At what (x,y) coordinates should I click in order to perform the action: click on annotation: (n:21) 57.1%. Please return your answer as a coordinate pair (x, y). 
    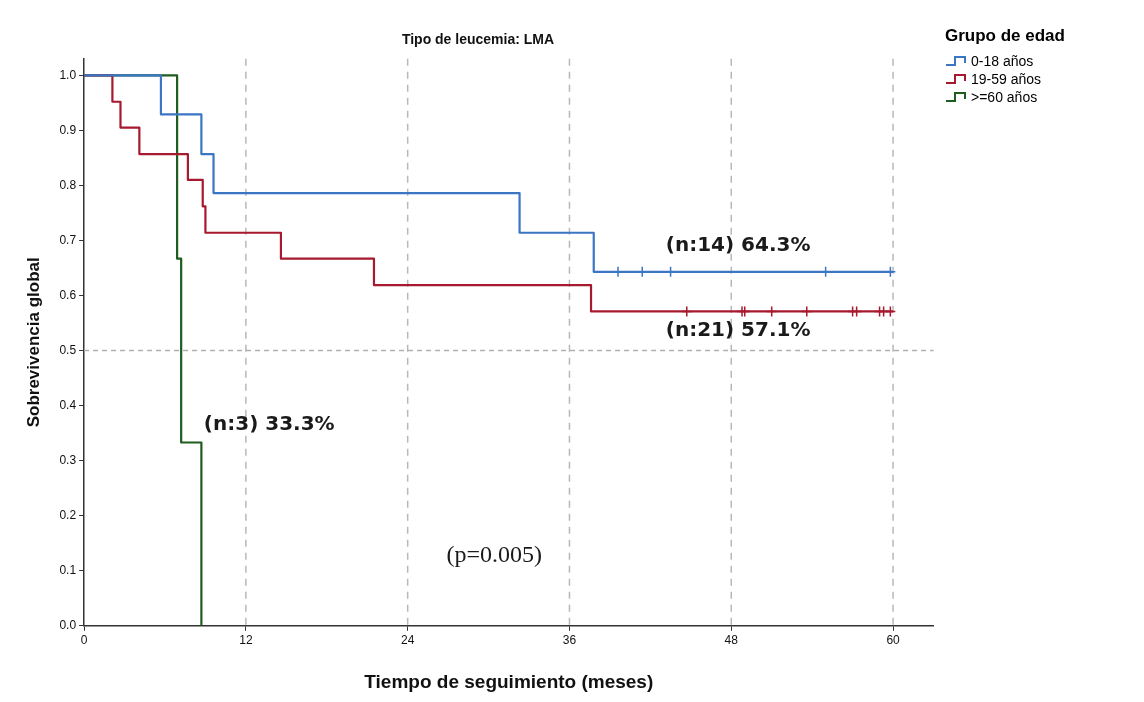
    Looking at the image, I should click on (738, 329).